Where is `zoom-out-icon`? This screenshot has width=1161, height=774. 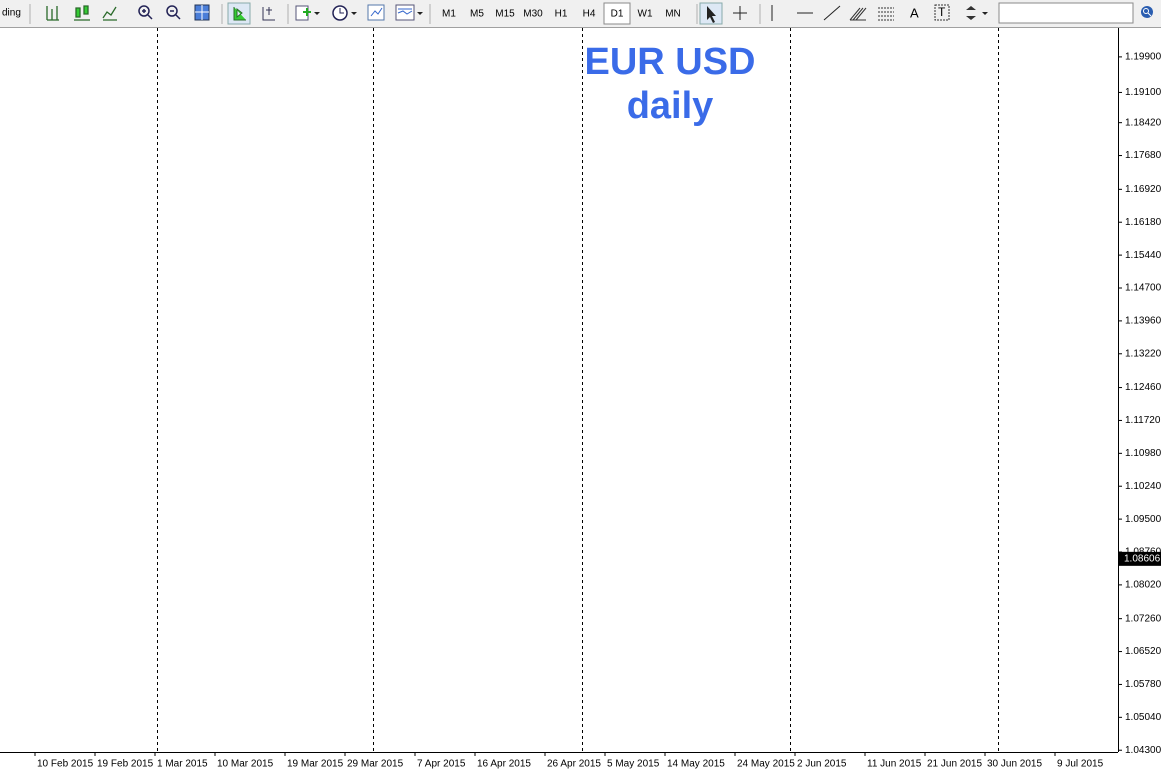 zoom-out-icon is located at coordinates (172, 11).